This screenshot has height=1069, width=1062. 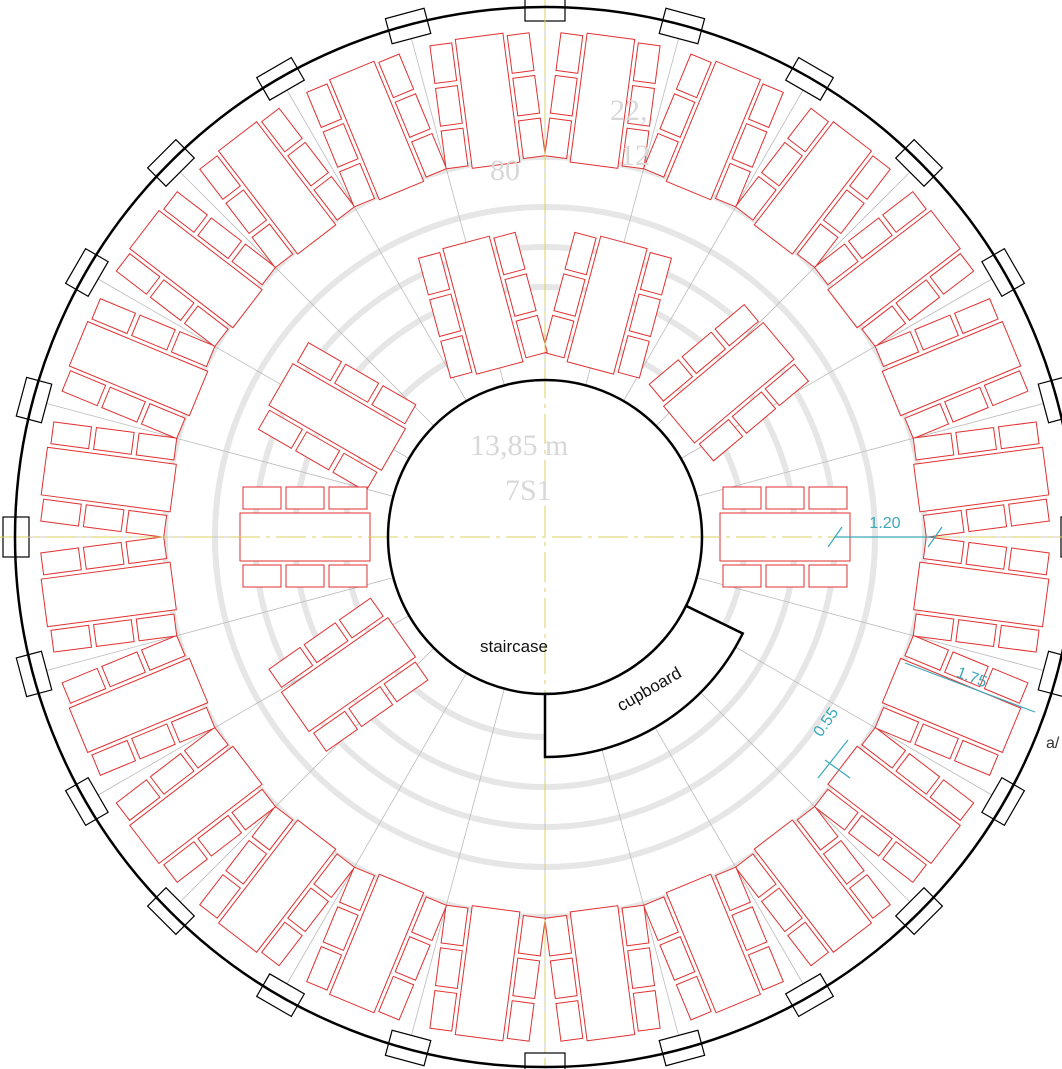 What do you see at coordinates (635, 155) in the screenshot?
I see `background-text: 12` at bounding box center [635, 155].